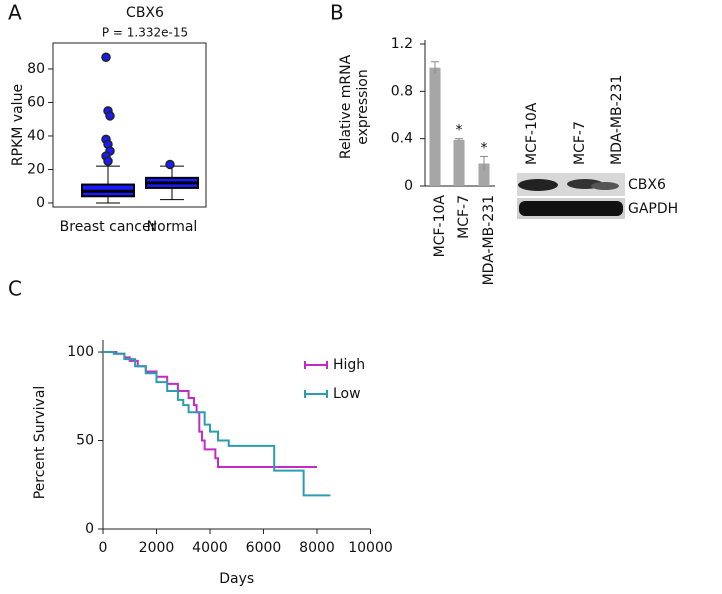  What do you see at coordinates (129, 125) in the screenshot?
I see `plot-frame` at bounding box center [129, 125].